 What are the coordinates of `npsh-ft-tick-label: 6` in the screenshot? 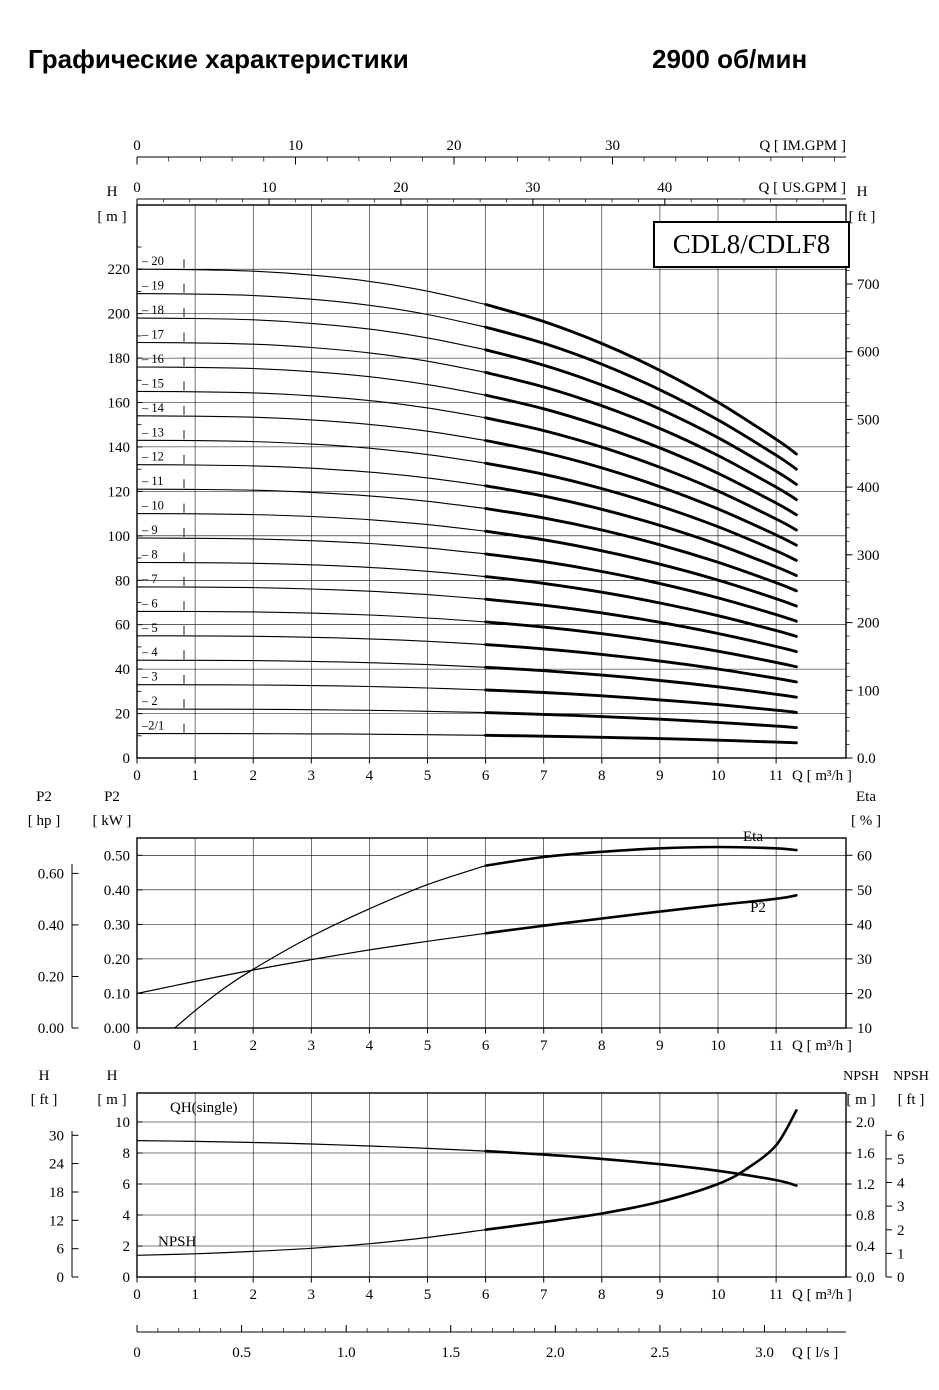 It's located at (901, 1136).